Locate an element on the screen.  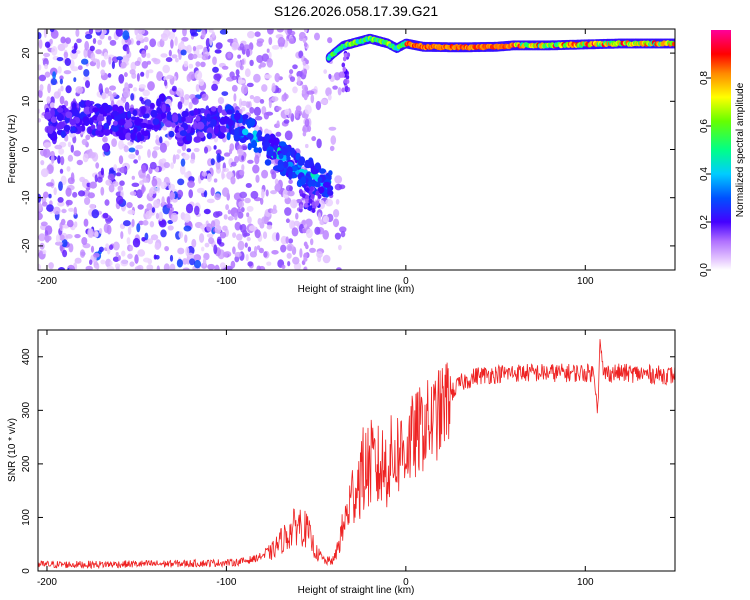
colorbar-tick-label: 0.4 is located at coordinates (704, 174).